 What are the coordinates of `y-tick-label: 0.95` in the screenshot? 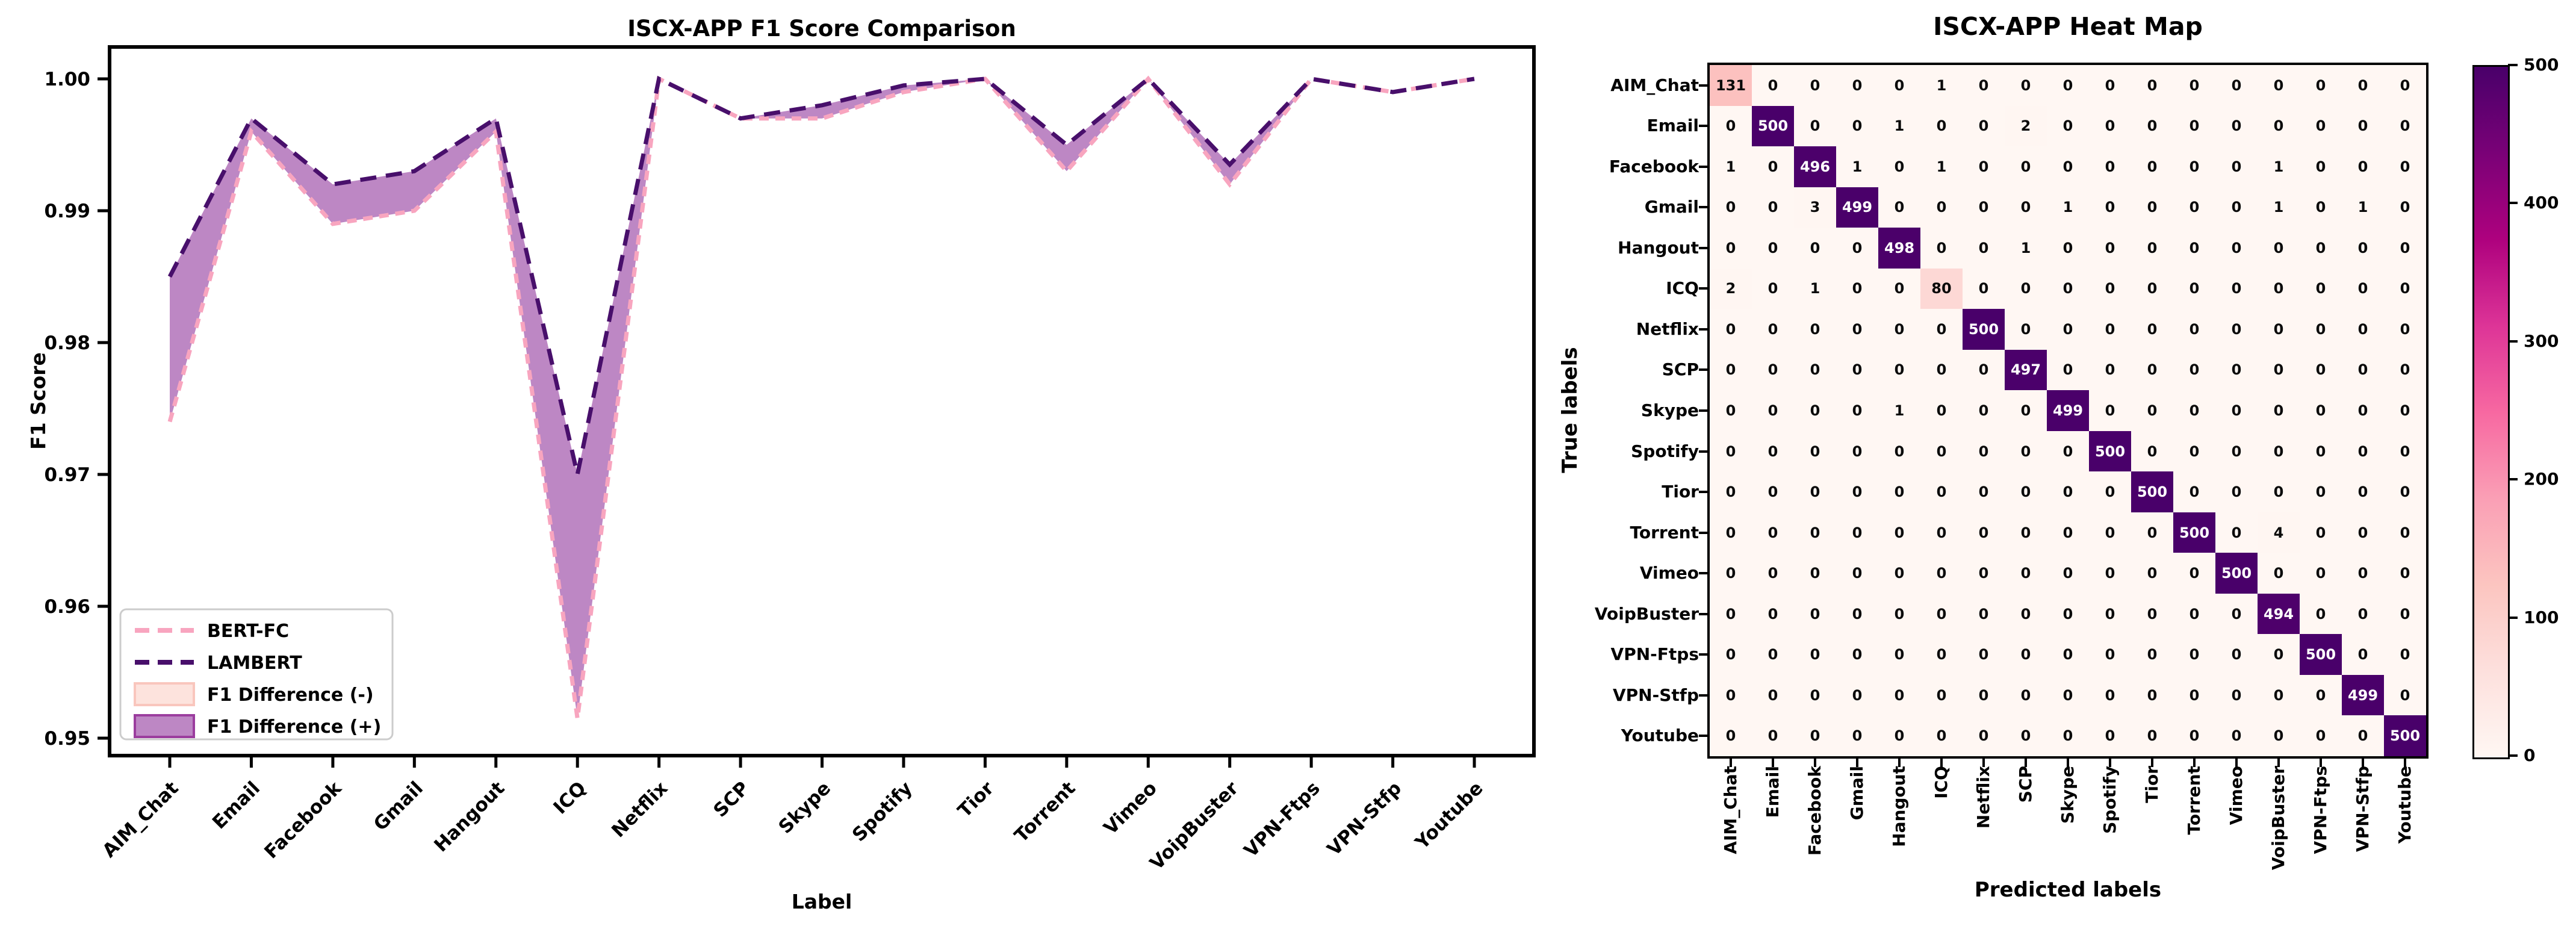 It's located at (68, 739).